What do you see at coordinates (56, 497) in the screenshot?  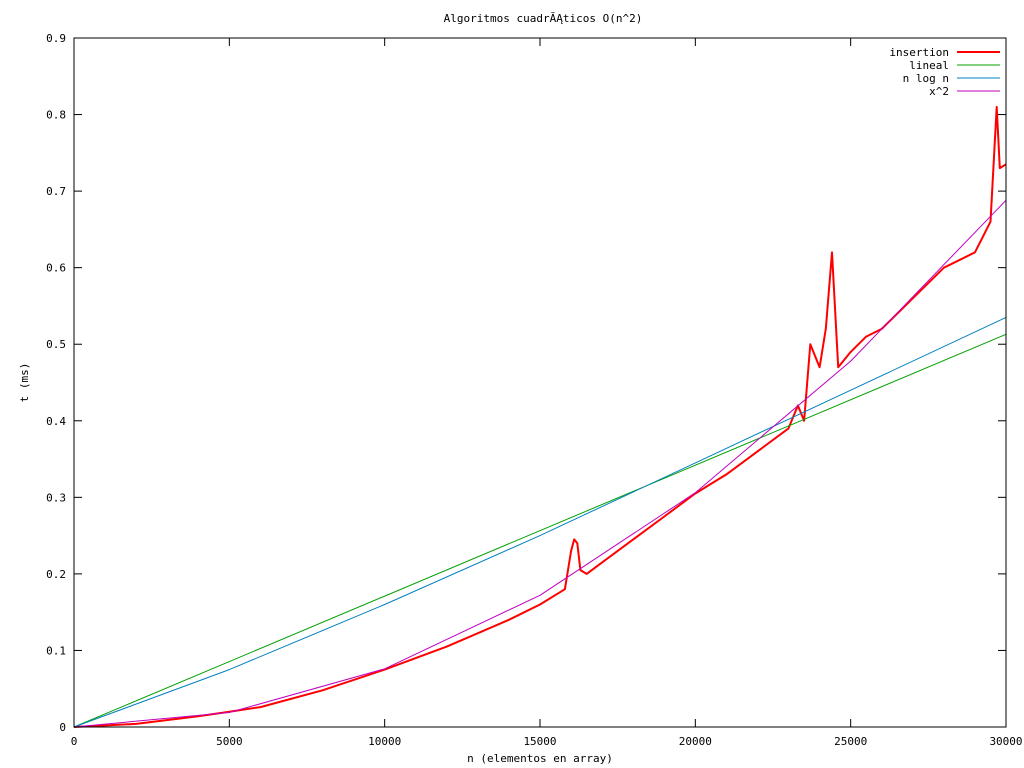 I see `y-tick-label: 0.3` at bounding box center [56, 497].